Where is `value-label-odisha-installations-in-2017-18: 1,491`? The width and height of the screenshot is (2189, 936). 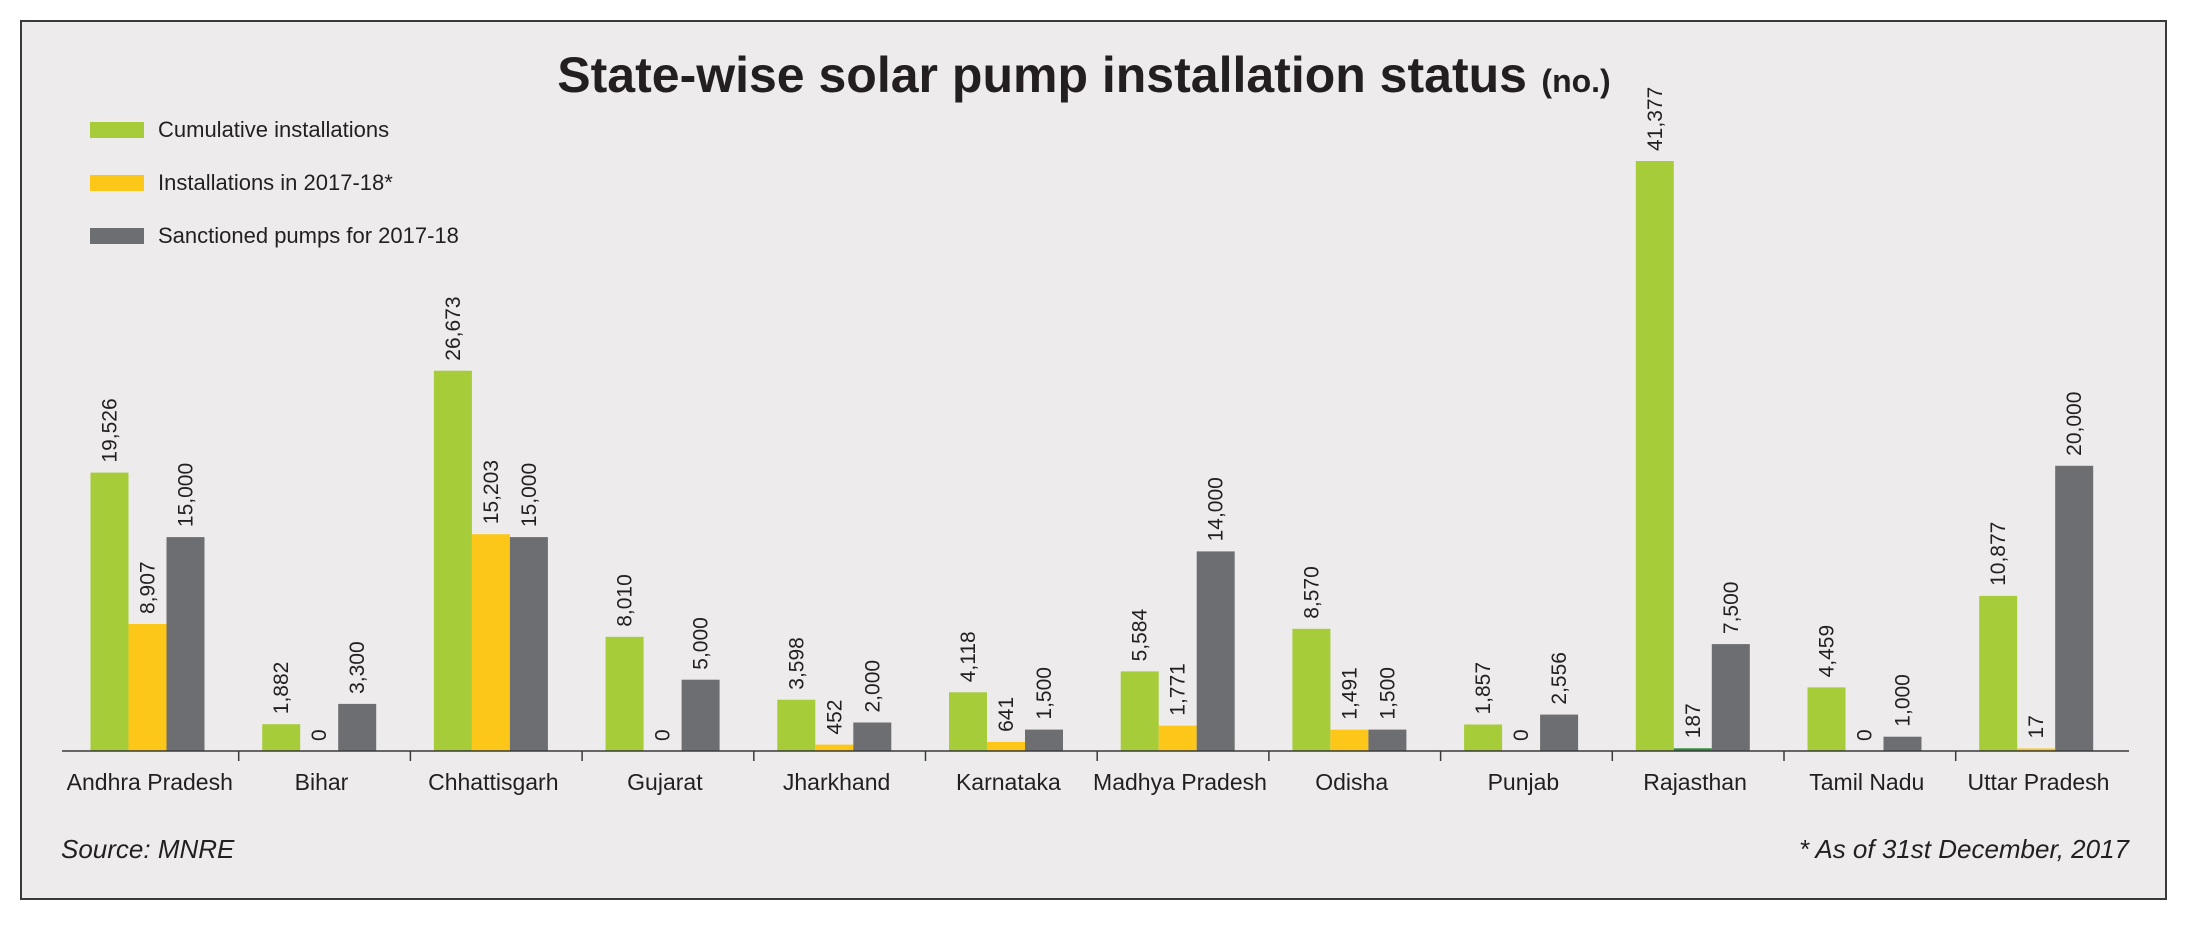 value-label-odisha-installations-in-2017-18: 1,491 is located at coordinates (1349, 693).